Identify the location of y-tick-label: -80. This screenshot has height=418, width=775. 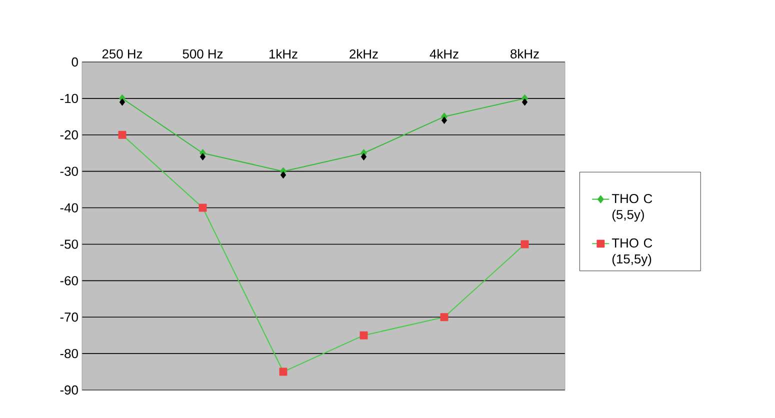
(69, 353).